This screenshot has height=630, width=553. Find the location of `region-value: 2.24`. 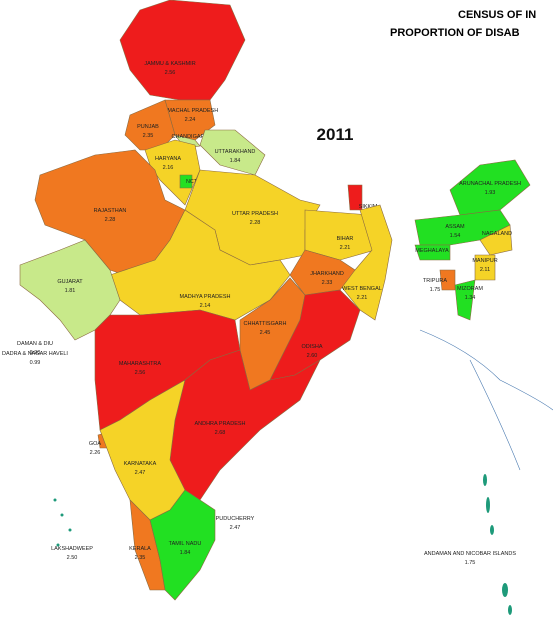

region-value: 2.24 is located at coordinates (190, 120).